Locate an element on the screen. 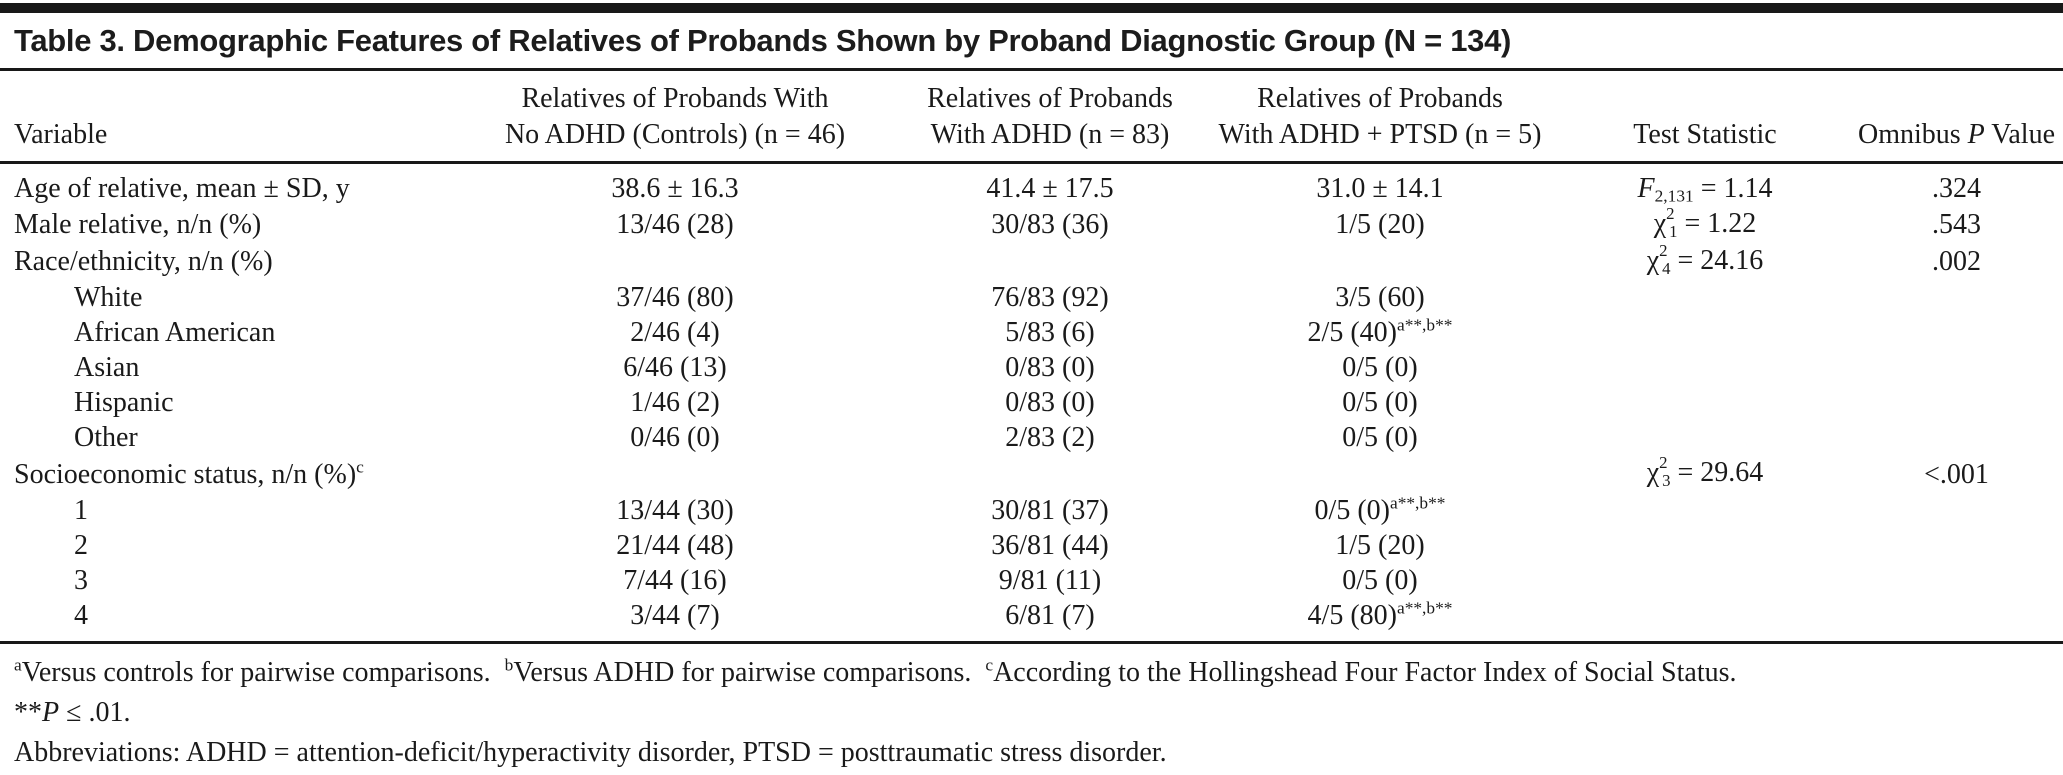 Image resolution: width=2063 pixels, height=775 pixels. controls-value: 0/46 (0) is located at coordinates (675, 438).